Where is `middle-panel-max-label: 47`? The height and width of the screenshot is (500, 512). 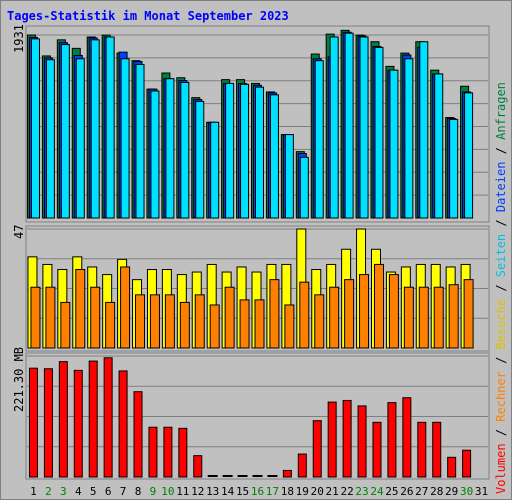 middle-panel-max-label: 47 is located at coordinates (19, 231).